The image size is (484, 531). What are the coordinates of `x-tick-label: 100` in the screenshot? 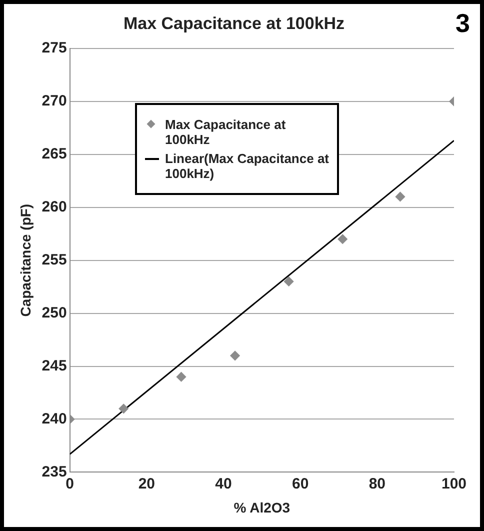 It's located at (454, 483).